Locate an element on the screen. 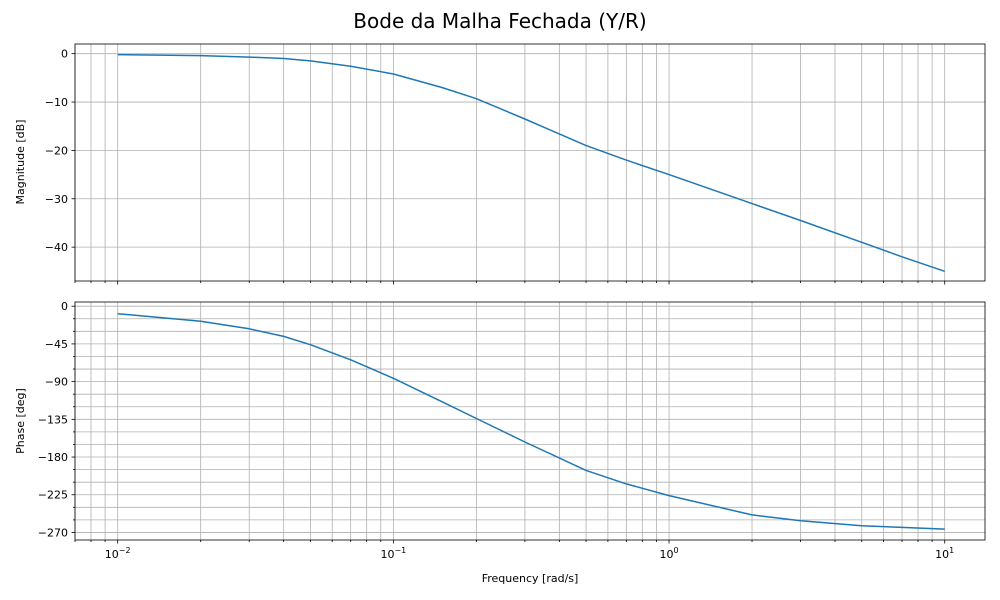 Image resolution: width=1000 pixels, height=600 pixels. phase-ytick-label: −45 is located at coordinates (56, 344).